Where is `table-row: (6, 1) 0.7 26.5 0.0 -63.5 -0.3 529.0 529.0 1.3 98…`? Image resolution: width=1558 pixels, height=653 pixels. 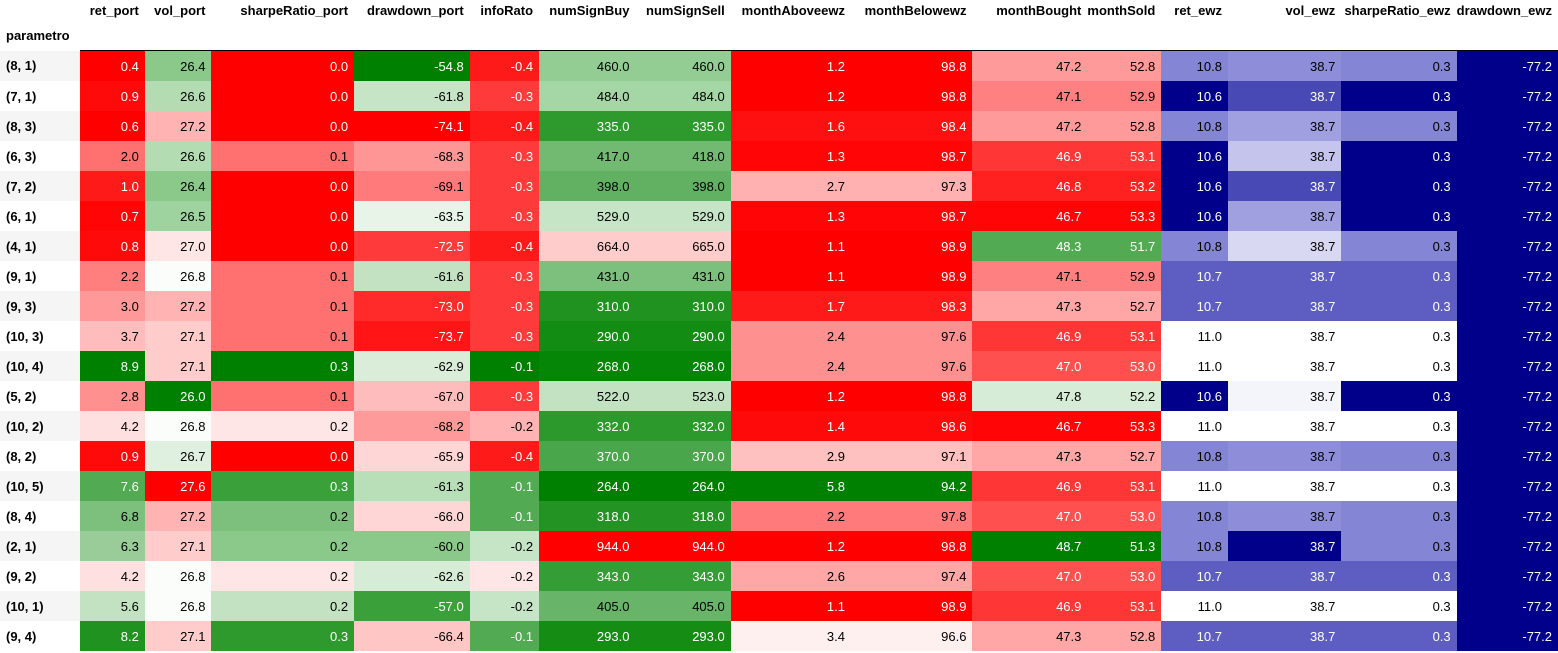 table-row: (6, 1) 0.7 26.5 0.0 -63.5 -0.3 529.0 529.0 1.3 98… is located at coordinates (779, 216).